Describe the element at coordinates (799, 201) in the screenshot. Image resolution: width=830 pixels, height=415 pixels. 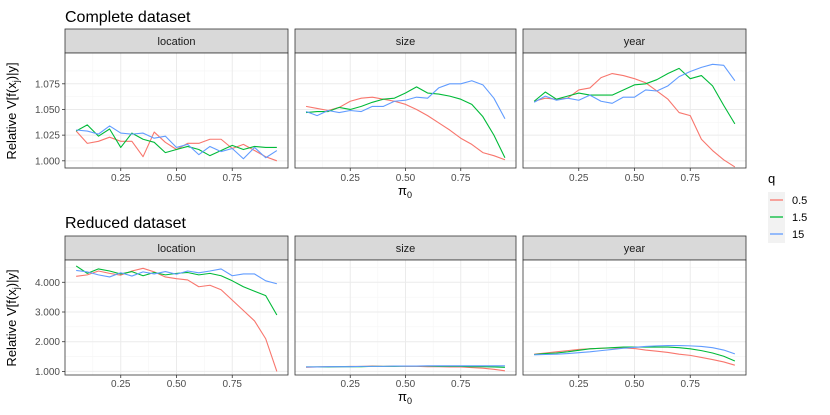
I see `legend-label: 0.5` at that location.